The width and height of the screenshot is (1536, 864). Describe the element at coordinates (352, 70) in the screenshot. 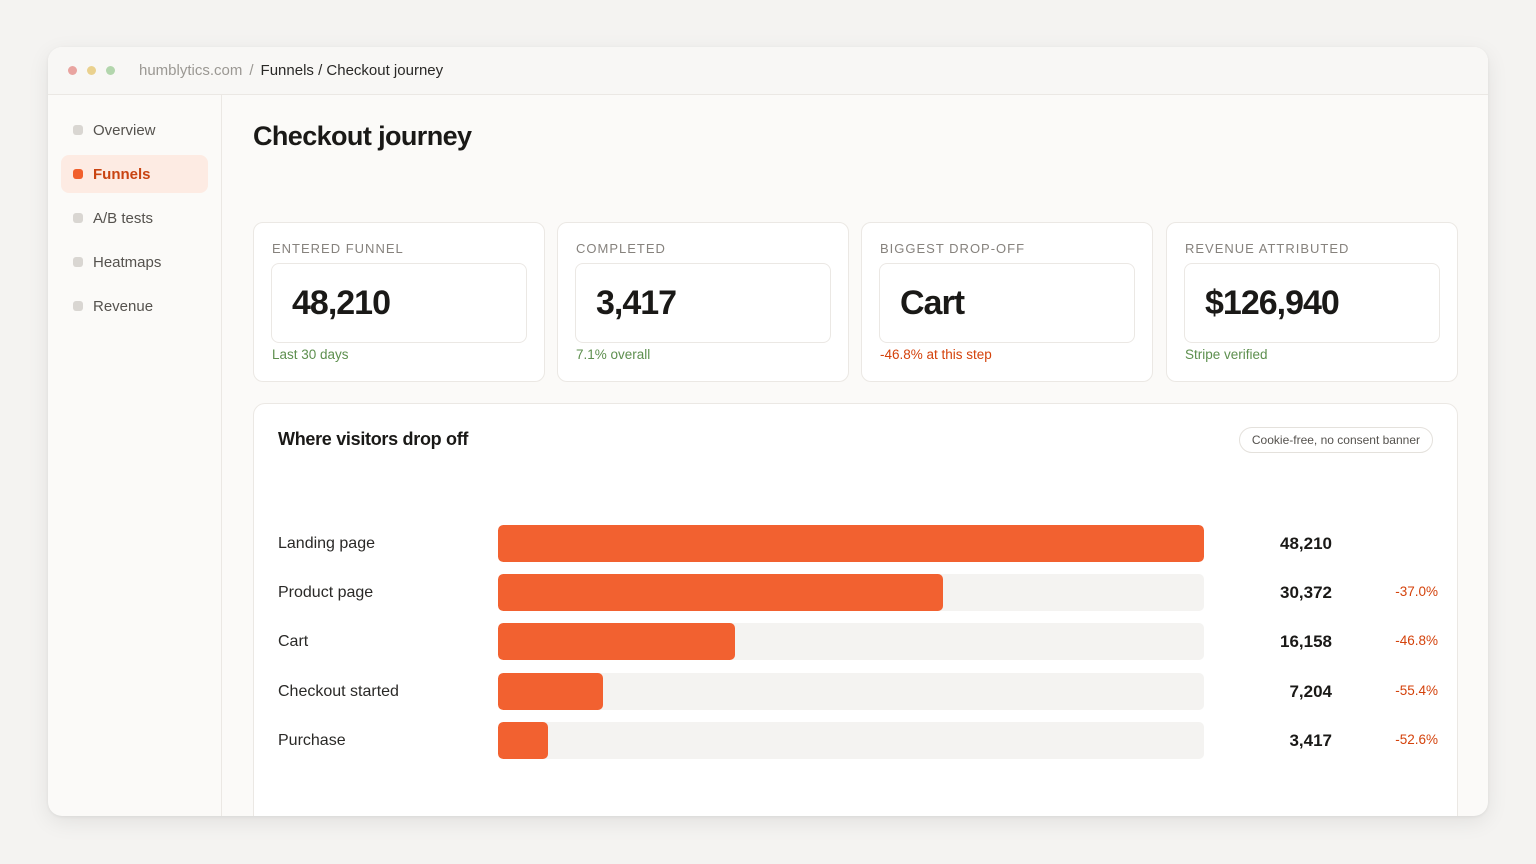

I see `breadcrumb-path: Funnels / Checkout journey` at that location.